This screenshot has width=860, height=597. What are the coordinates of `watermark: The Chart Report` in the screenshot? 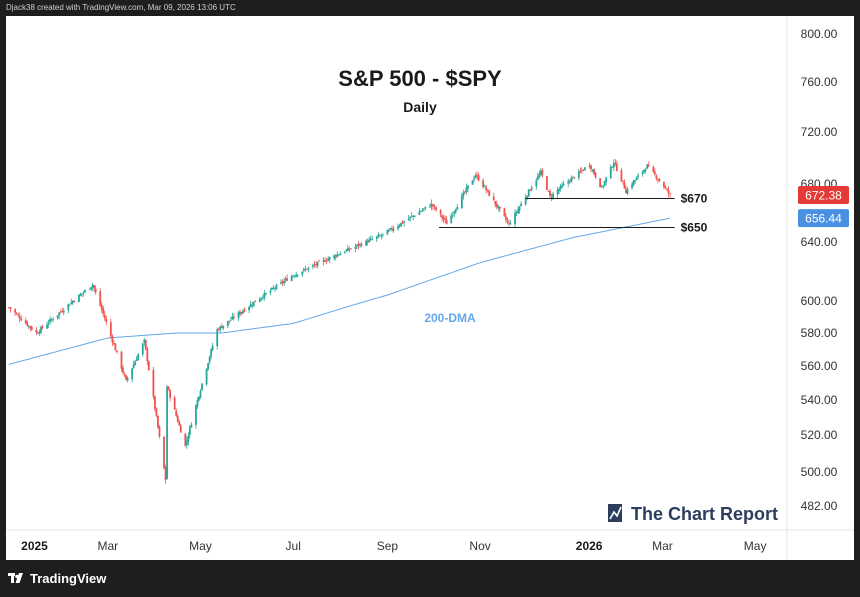 It's located at (693, 514).